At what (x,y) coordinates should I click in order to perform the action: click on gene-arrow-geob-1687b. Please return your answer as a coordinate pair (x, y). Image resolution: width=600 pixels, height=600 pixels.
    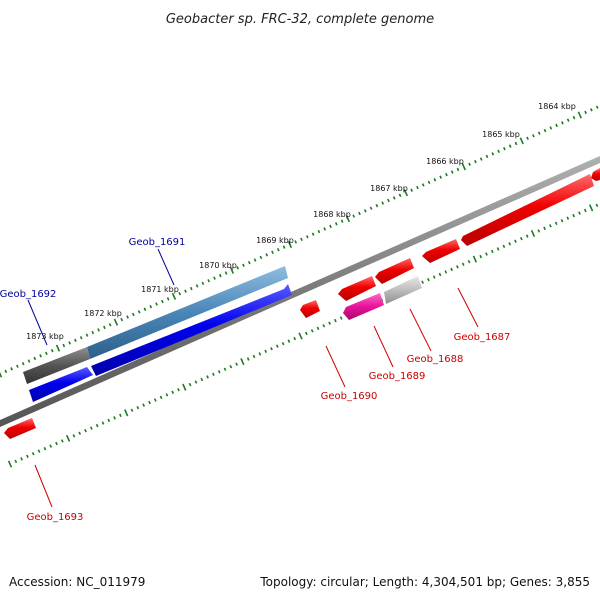
    Looking at the image, I should click on (441, 251).